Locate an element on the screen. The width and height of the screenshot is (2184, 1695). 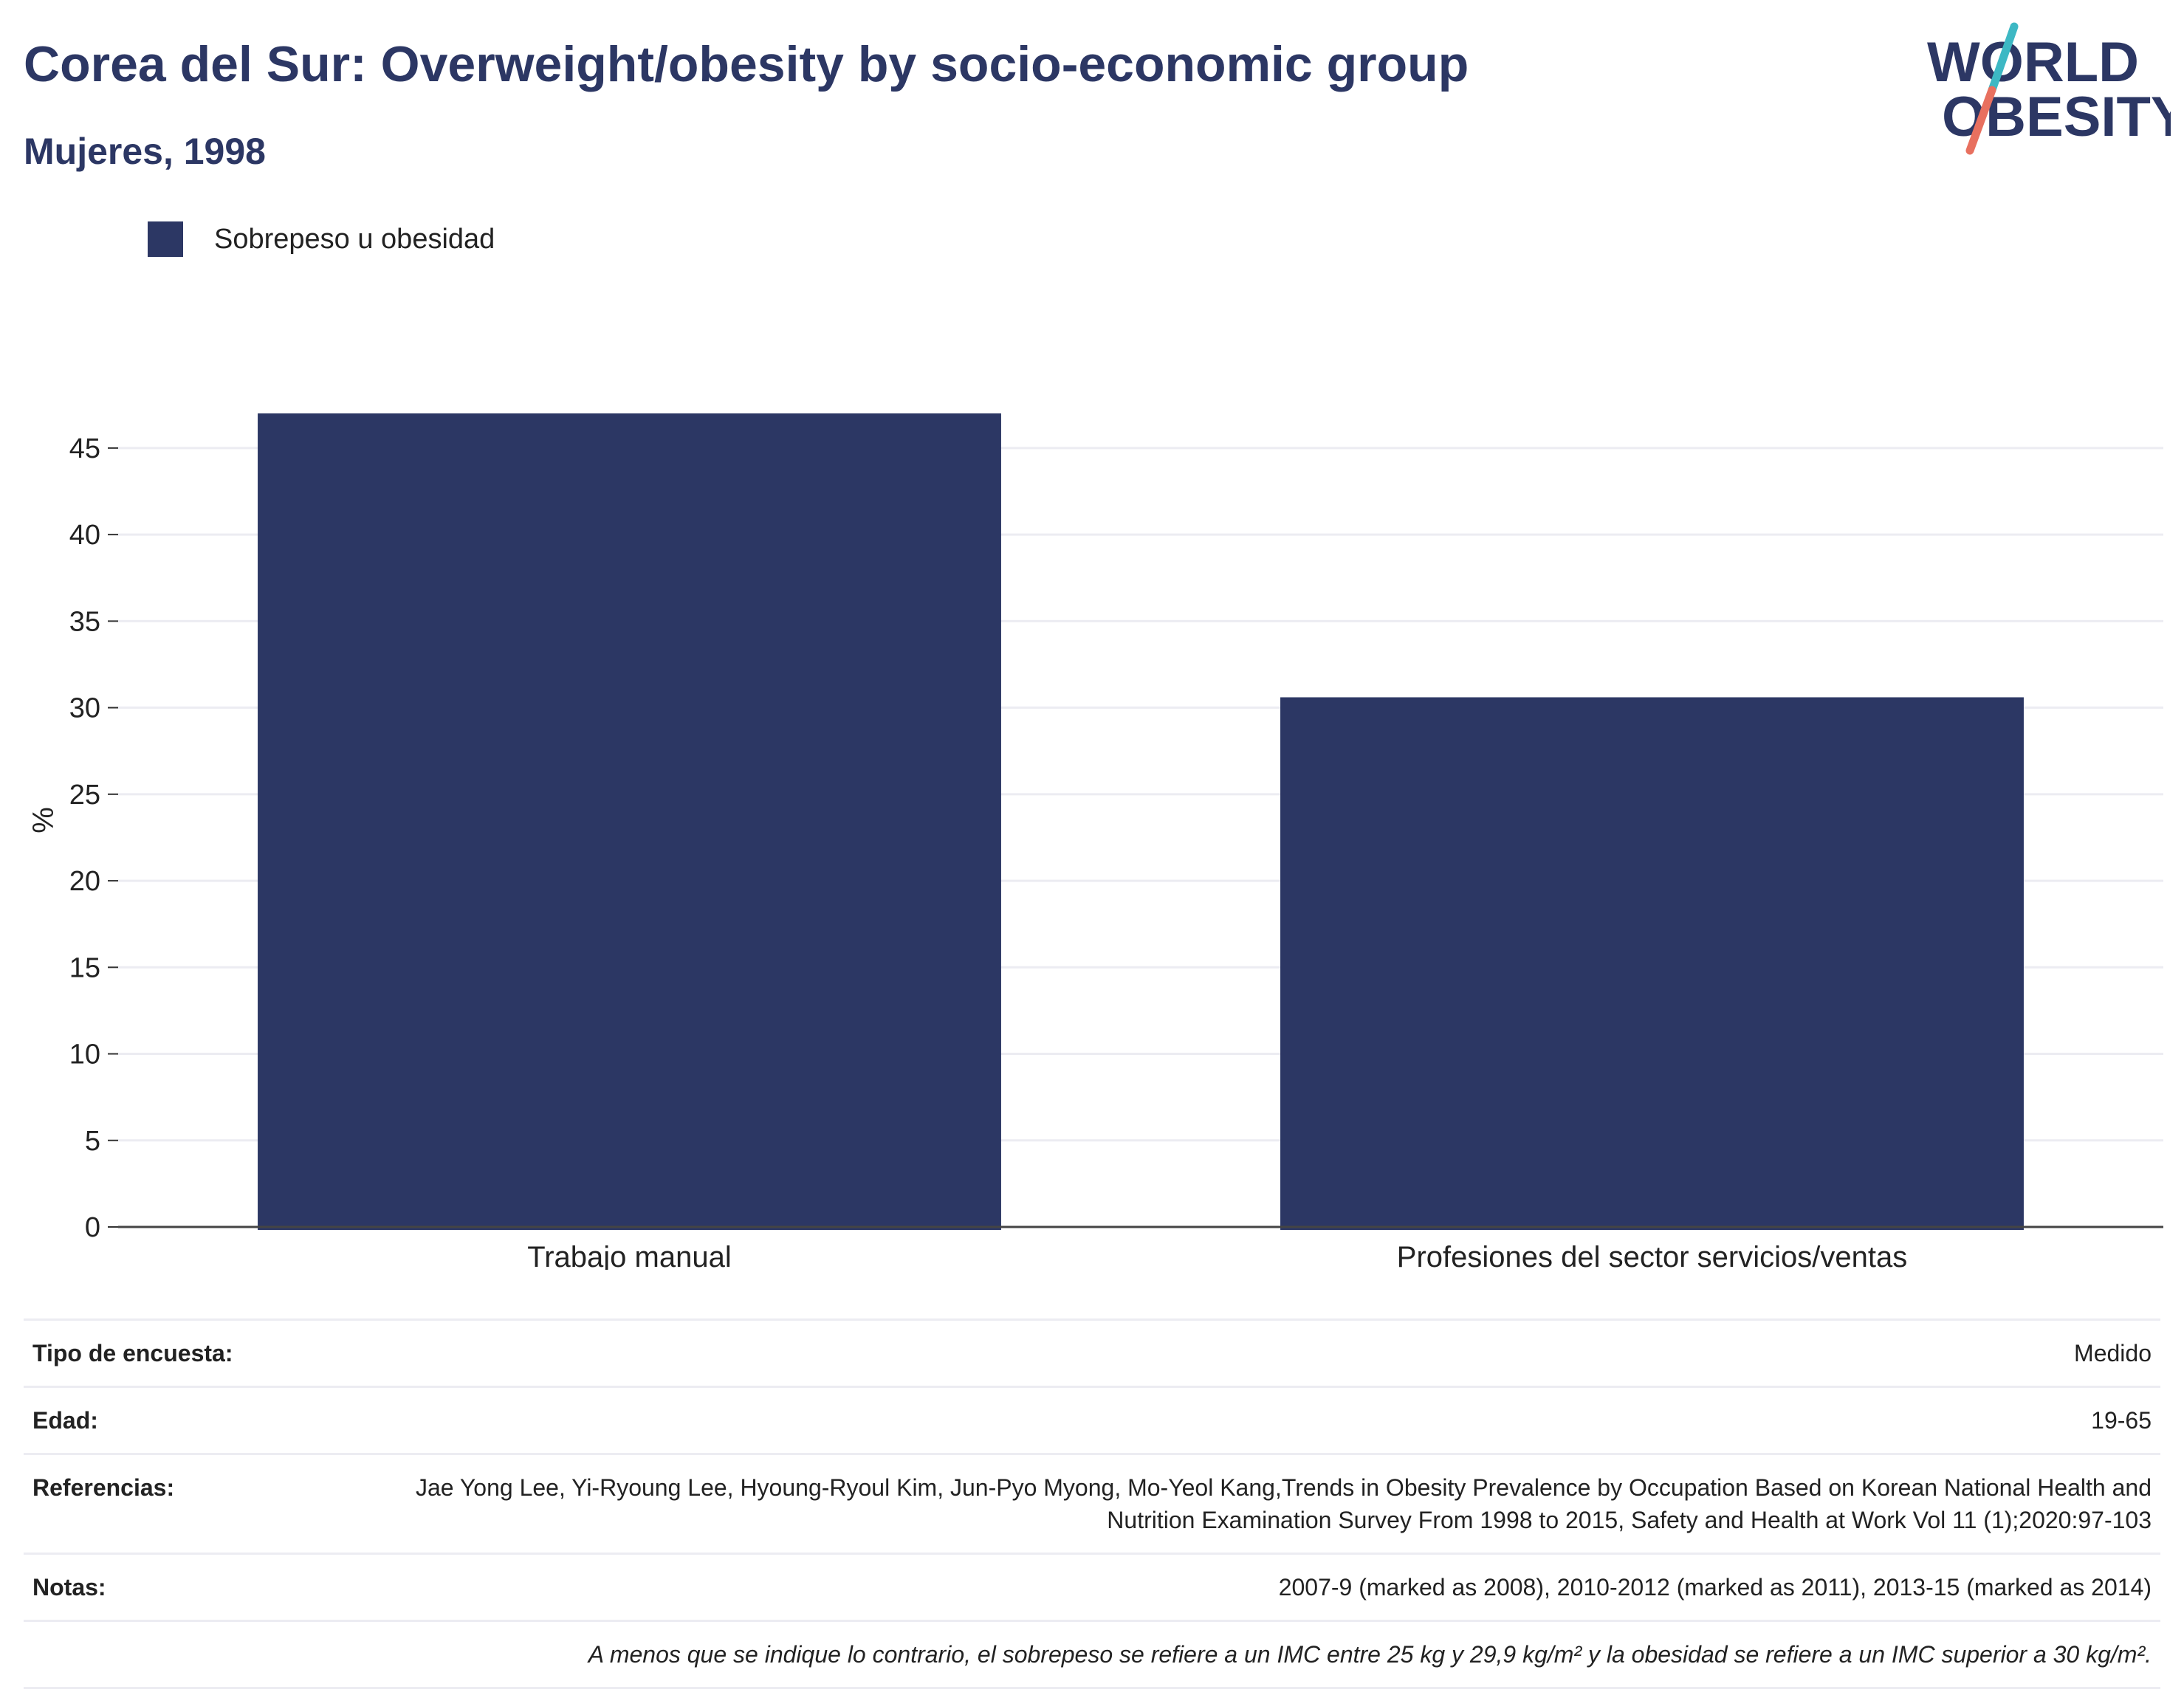
info-value: Medido is located at coordinates (1241, 1352).